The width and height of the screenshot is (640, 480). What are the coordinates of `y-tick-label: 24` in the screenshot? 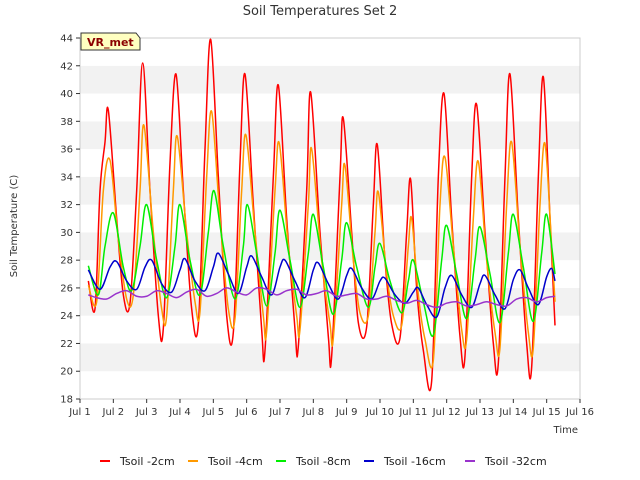 It's located at (66, 316).